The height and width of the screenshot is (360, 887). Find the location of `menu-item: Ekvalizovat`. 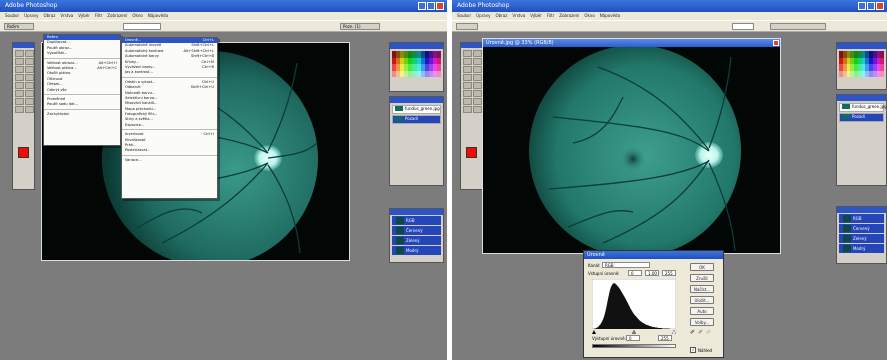

menu-item: Ekvalizovat is located at coordinates (169, 140).